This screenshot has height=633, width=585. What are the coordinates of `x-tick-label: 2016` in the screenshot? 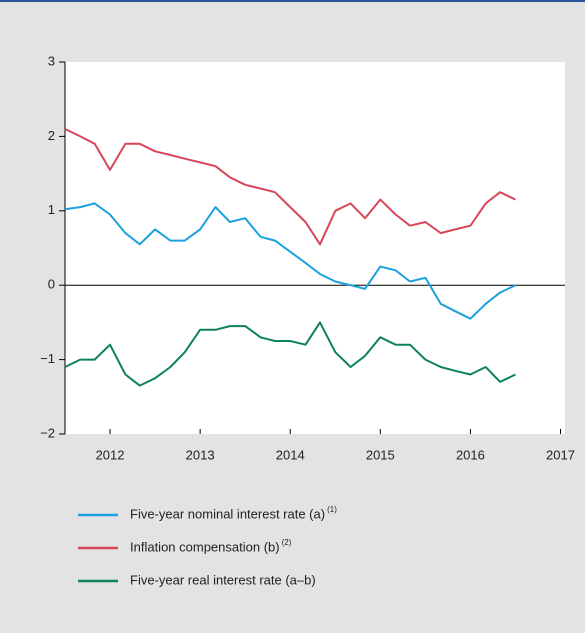 It's located at (470, 454).